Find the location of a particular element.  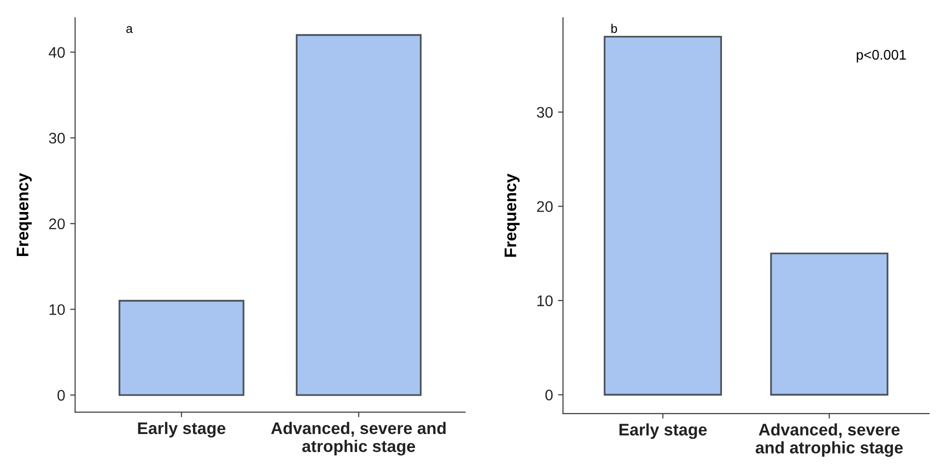

annotation: b is located at coordinates (614, 28).